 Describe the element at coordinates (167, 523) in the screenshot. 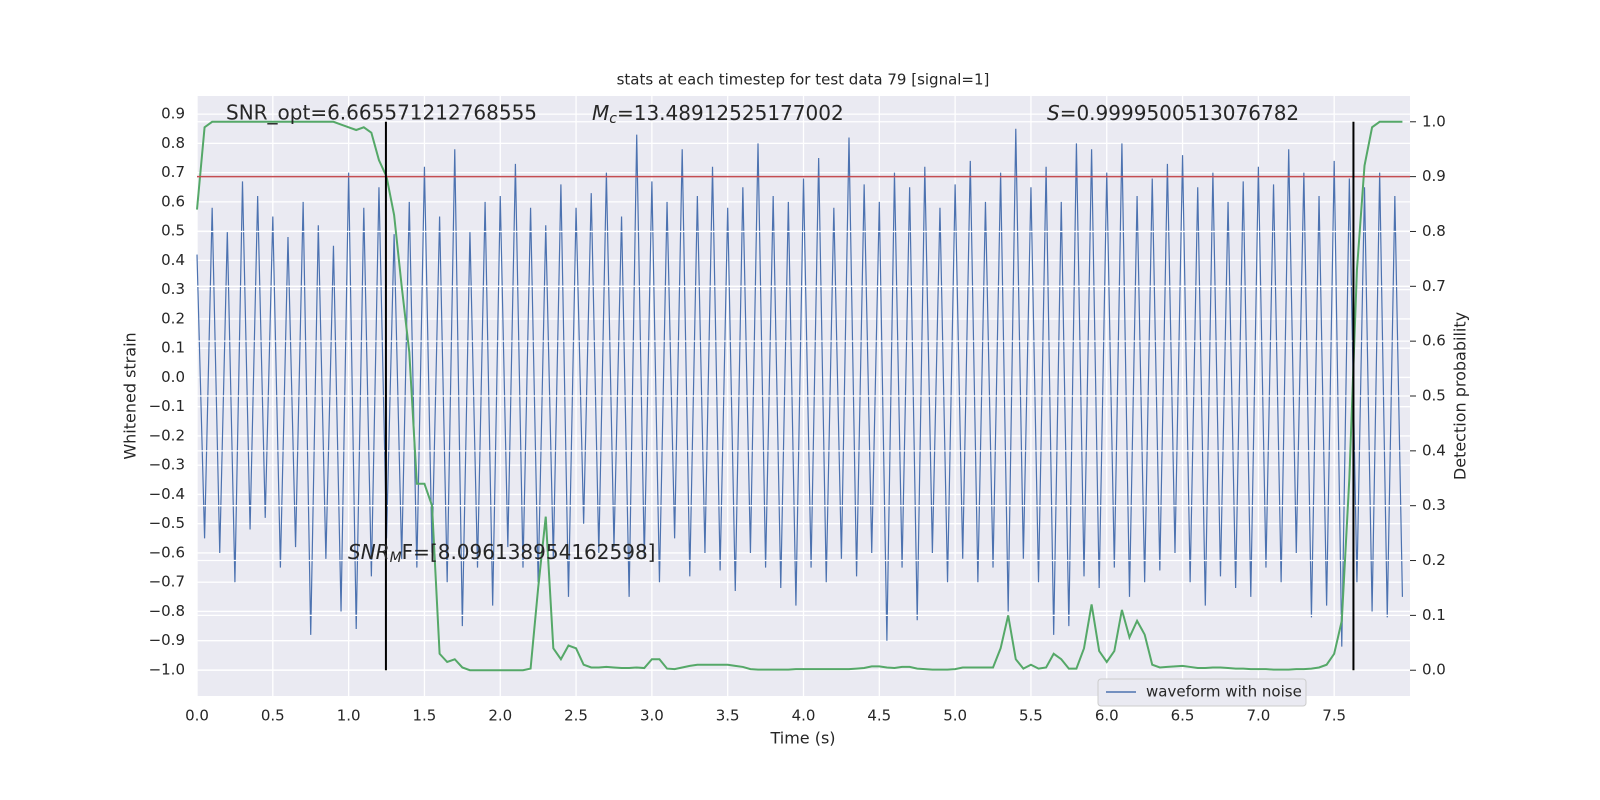

I see `y-tick-label: −0.5` at that location.